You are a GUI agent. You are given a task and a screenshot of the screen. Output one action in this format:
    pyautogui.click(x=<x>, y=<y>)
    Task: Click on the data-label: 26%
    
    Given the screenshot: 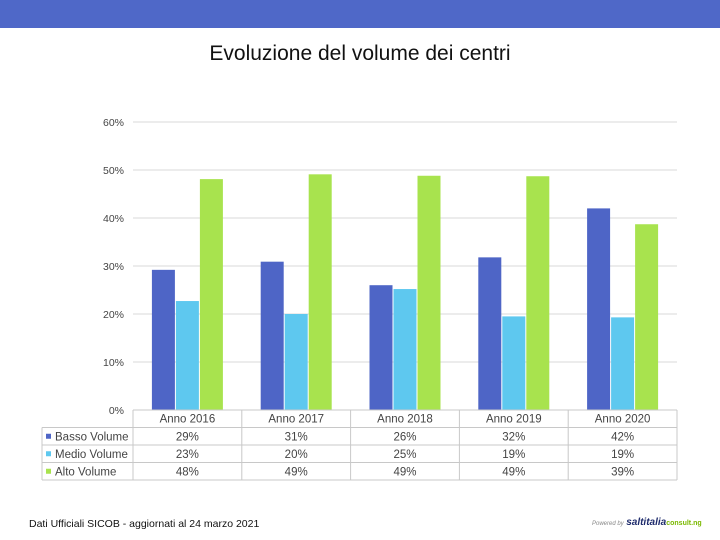 What is the action you would take?
    pyautogui.click(x=404, y=437)
    